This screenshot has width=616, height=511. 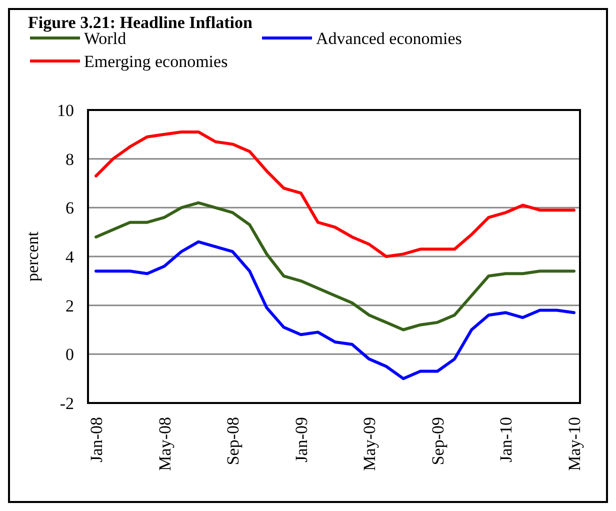 I want to click on y-axis-title: percent, so click(x=32, y=256).